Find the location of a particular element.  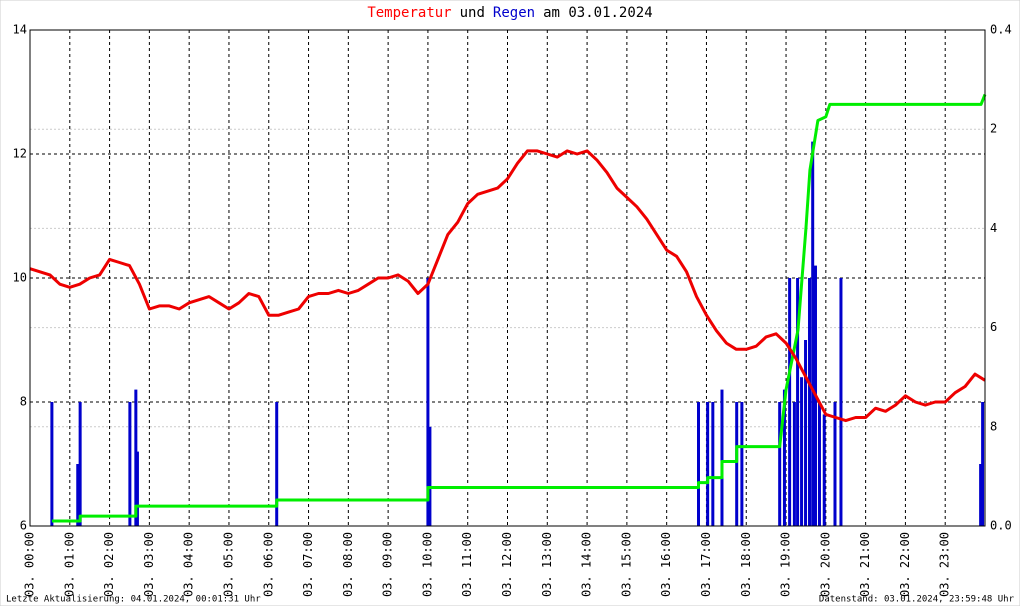

y-tick-label: 14 is located at coordinates (20, 30).